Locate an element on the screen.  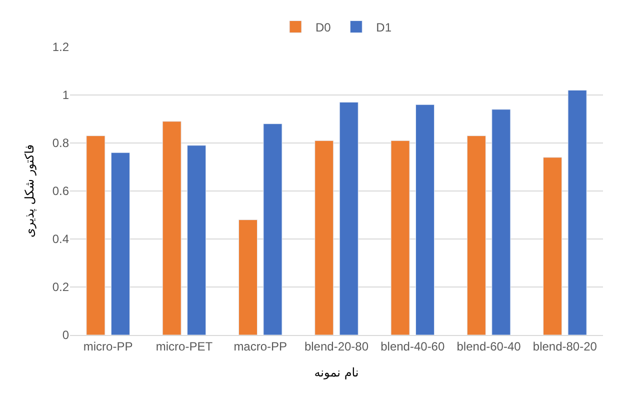
x-tick-label: blend-80-20 is located at coordinates (565, 346).